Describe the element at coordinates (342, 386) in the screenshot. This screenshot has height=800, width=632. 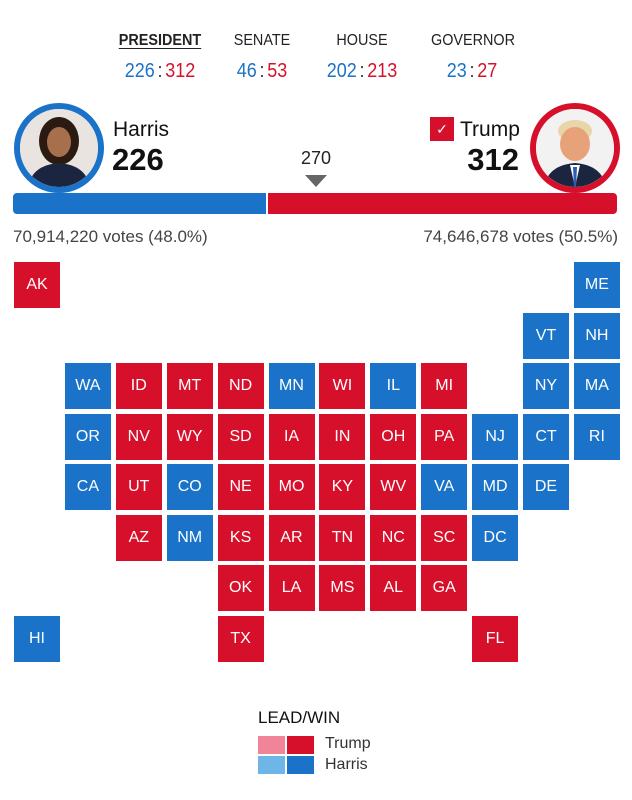
I see `state-tile-wi: WI` at that location.